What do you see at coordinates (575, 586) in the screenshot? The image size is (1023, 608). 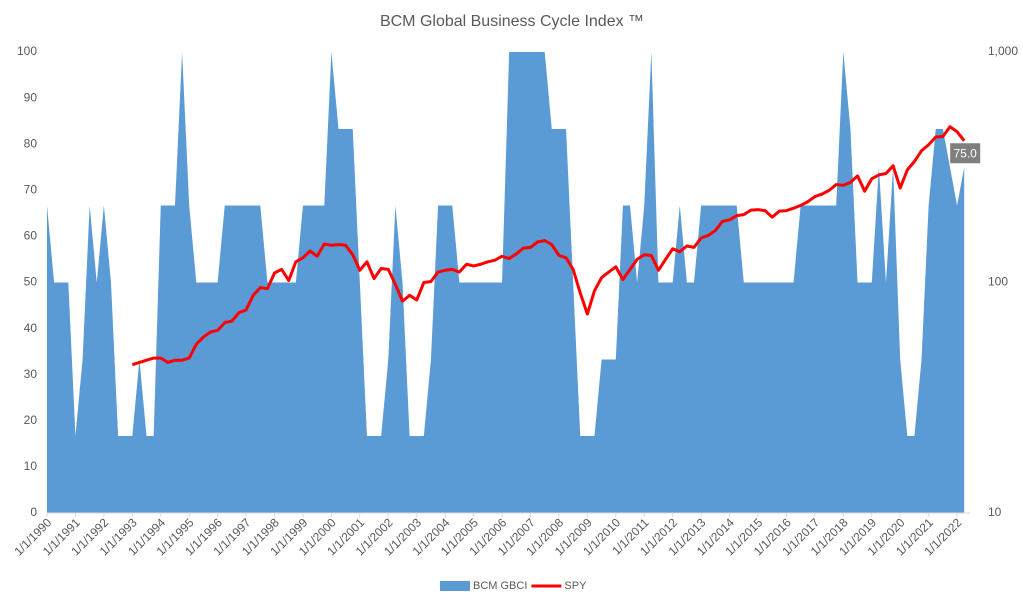 I see `legend-label: SPY` at bounding box center [575, 586].